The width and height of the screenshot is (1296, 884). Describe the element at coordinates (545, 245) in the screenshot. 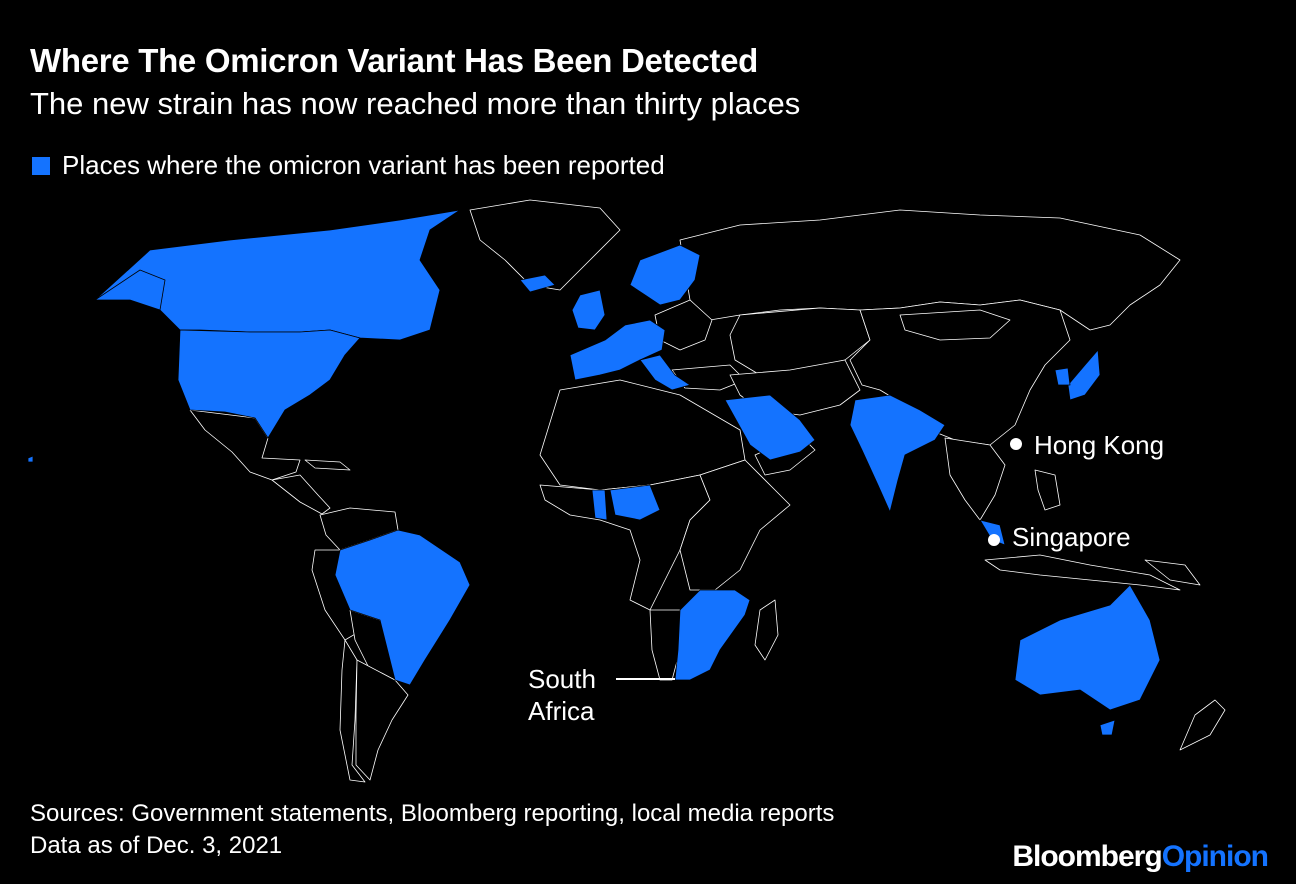

I see `country-greenland` at that location.